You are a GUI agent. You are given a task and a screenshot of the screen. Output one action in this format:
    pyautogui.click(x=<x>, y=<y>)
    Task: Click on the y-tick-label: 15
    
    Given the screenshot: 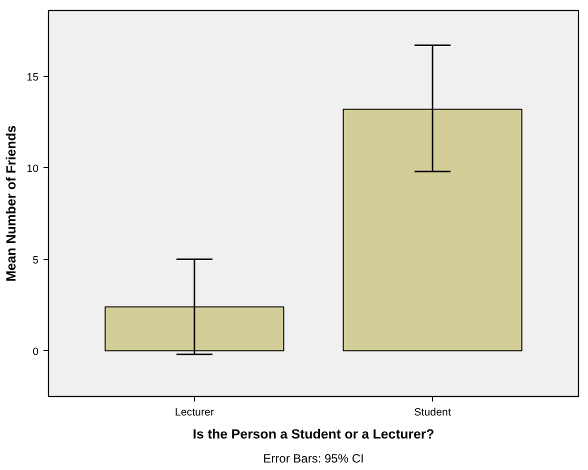 What is the action you would take?
    pyautogui.click(x=32, y=77)
    